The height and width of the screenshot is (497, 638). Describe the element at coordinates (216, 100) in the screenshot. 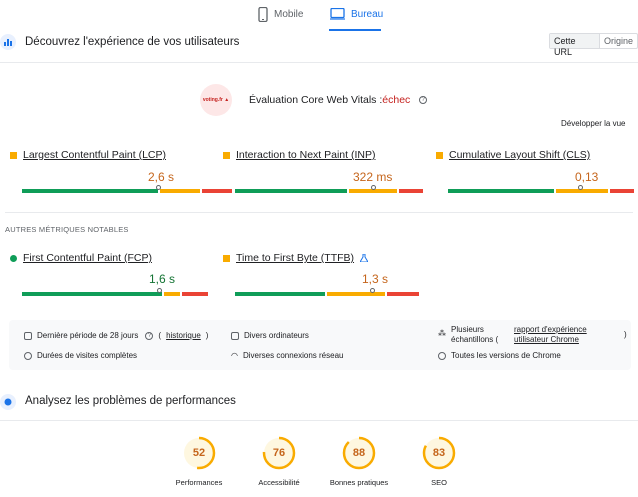

I see `site-logo: voting.fr ▲` at that location.